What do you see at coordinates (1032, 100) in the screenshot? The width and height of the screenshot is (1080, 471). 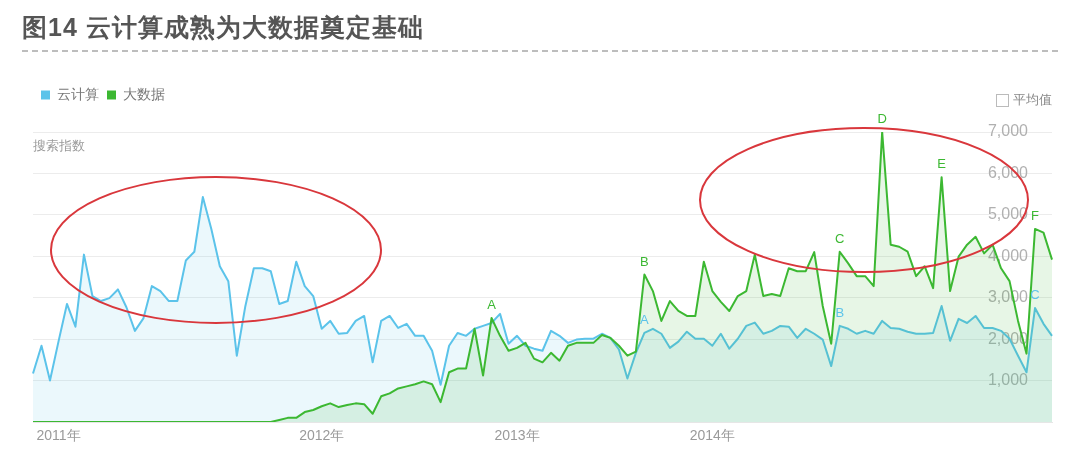 I see `text: 平均值` at bounding box center [1032, 100].